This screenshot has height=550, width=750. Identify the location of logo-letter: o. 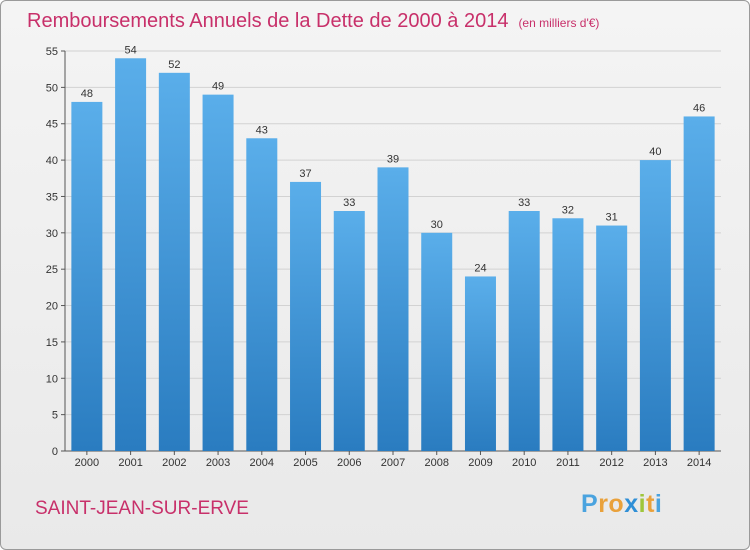
(616, 504).